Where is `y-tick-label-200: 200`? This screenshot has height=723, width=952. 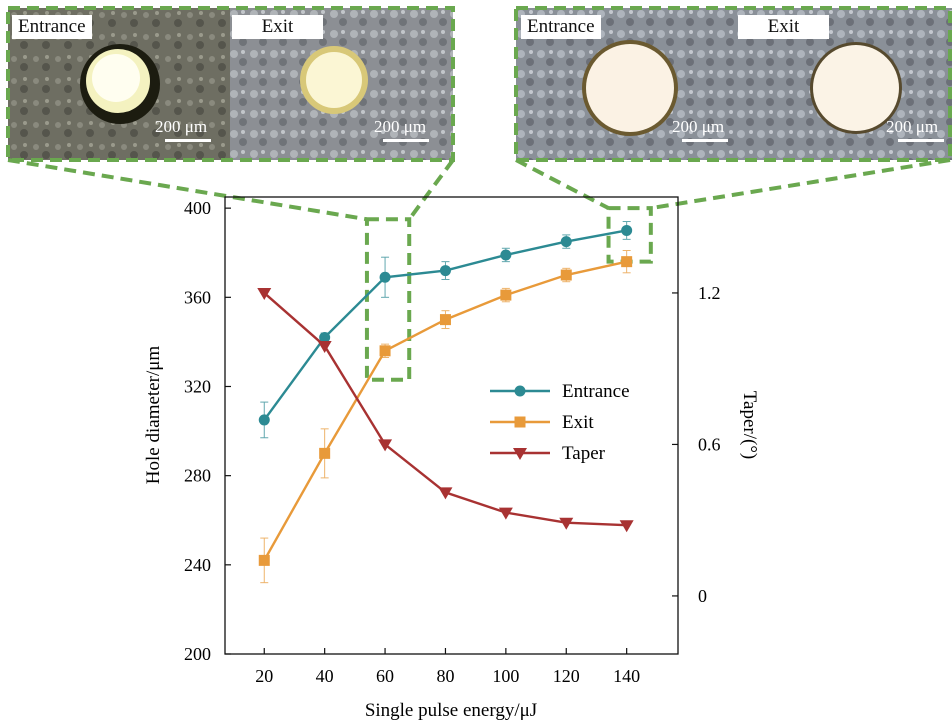 y-tick-label-200: 200 is located at coordinates (197, 654).